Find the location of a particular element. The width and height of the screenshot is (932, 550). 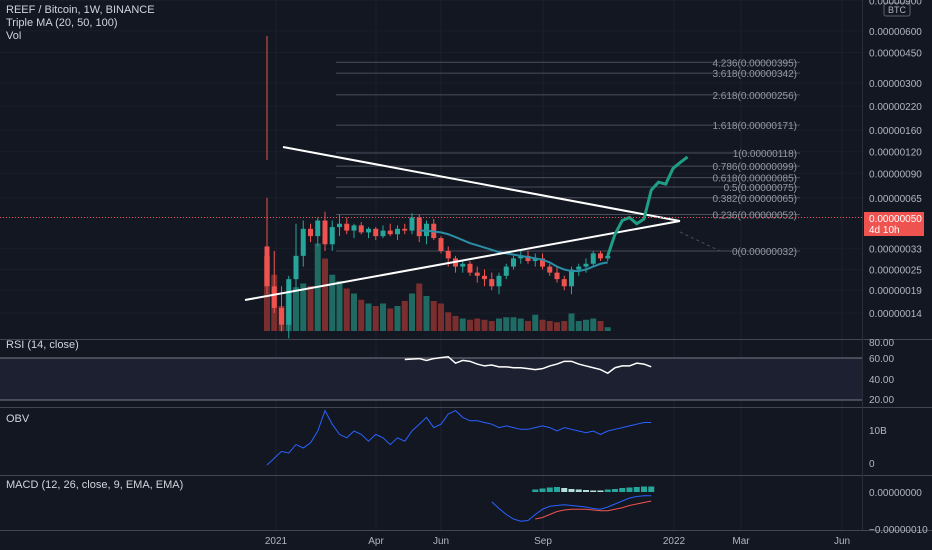

macd-line is located at coordinates (571, 508).